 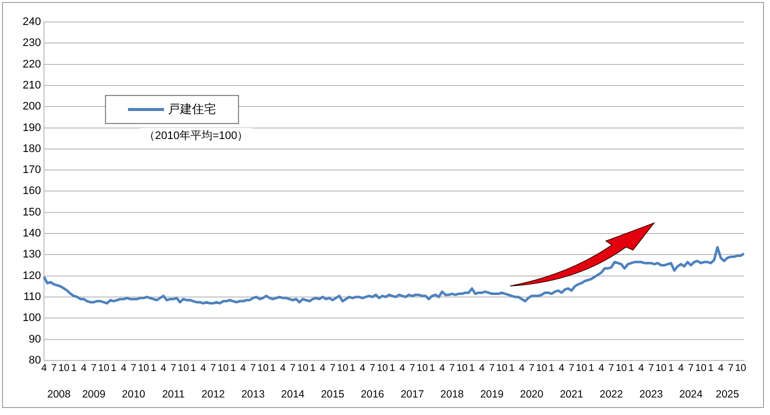 What do you see at coordinates (34, 360) in the screenshot?
I see `y-tick-label: 80` at bounding box center [34, 360].